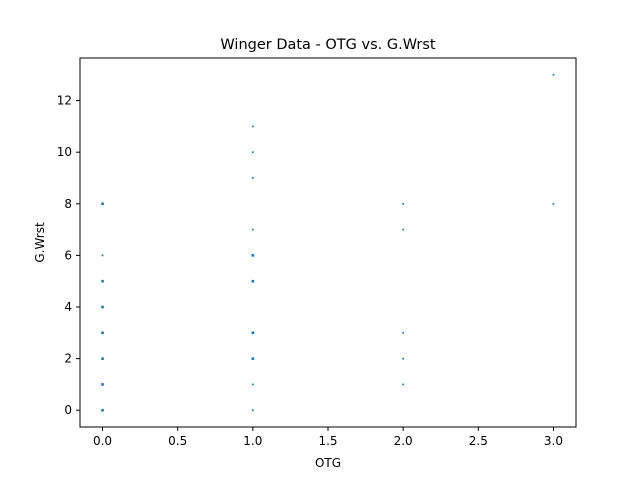 This screenshot has height=485, width=640. I want to click on x-axis-label: OTG, so click(328, 463).